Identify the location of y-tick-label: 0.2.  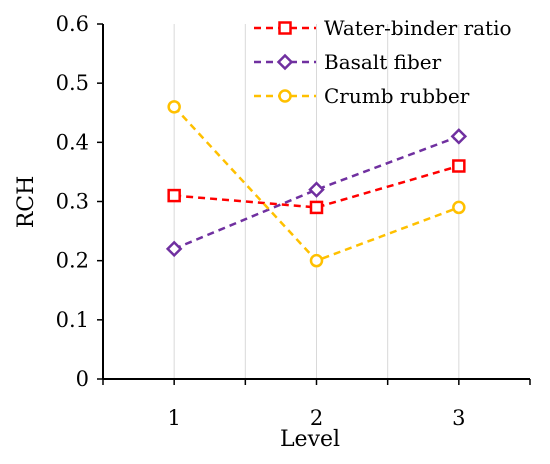
(72, 261).